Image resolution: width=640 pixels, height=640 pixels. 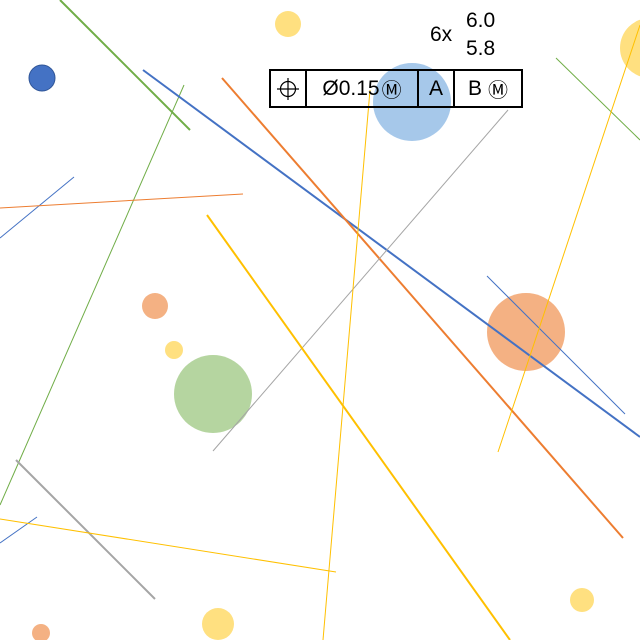 What do you see at coordinates (474, 88) in the screenshot?
I see `secondary-datum: B` at bounding box center [474, 88].